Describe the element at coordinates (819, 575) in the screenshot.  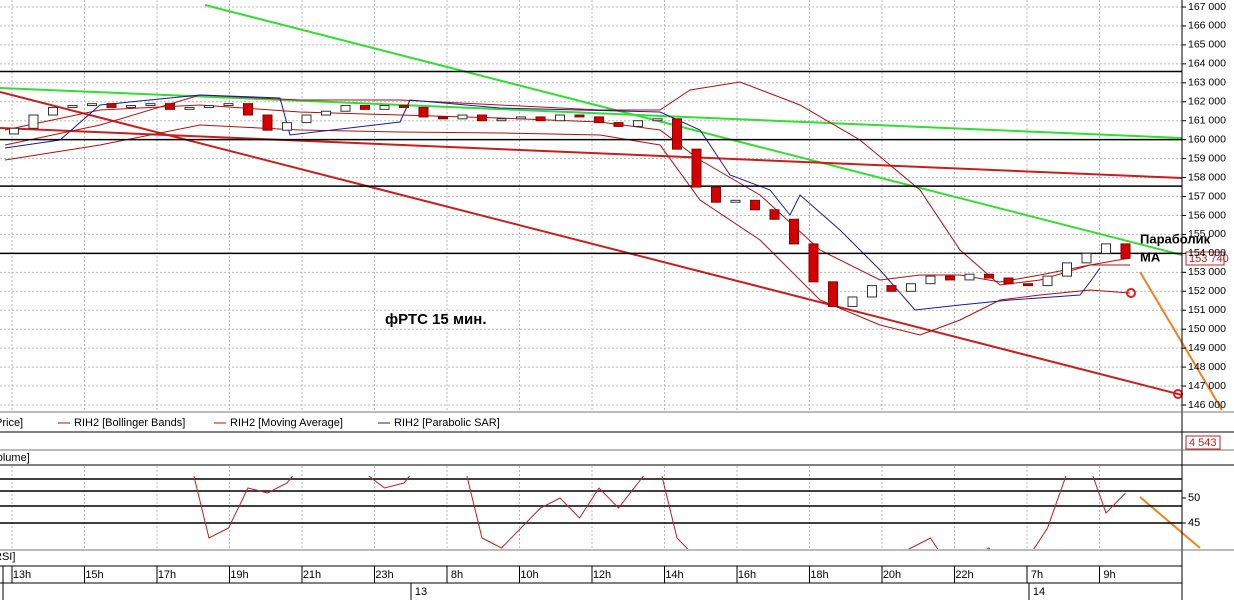
I see `x-tick-label: 18h` at that location.